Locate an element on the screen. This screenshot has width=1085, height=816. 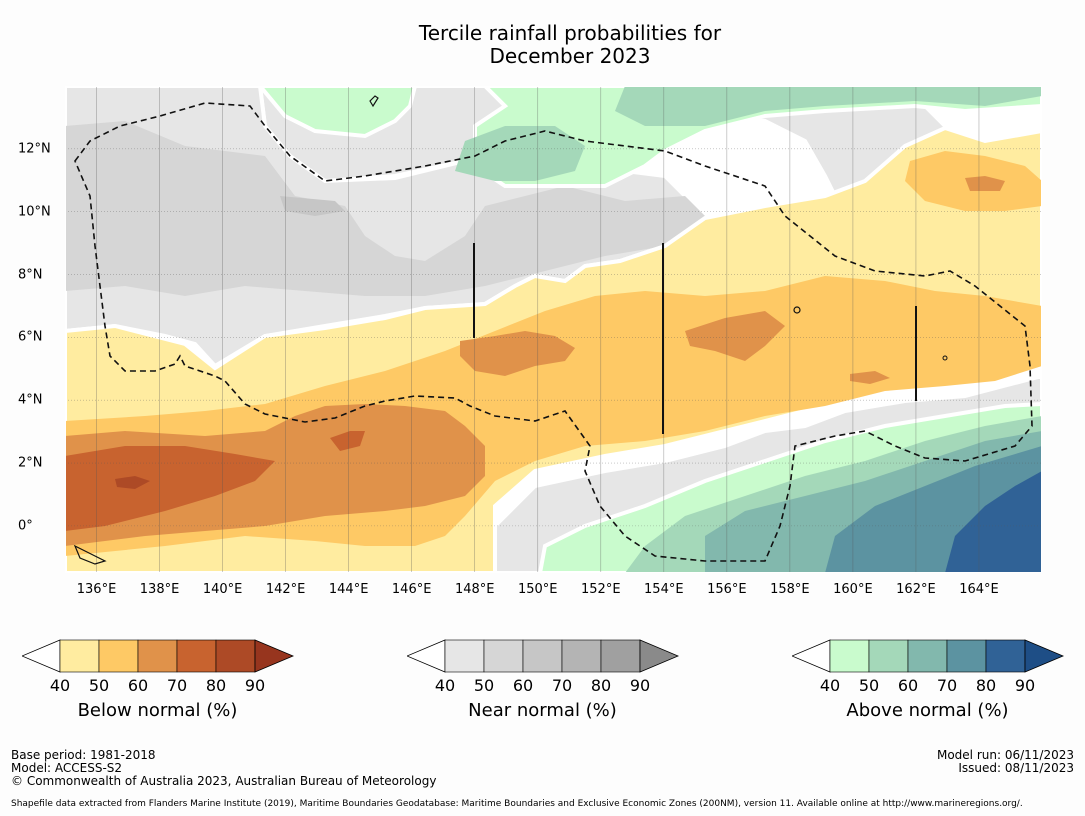
x-tick-label: 140°E is located at coordinates (222, 589).